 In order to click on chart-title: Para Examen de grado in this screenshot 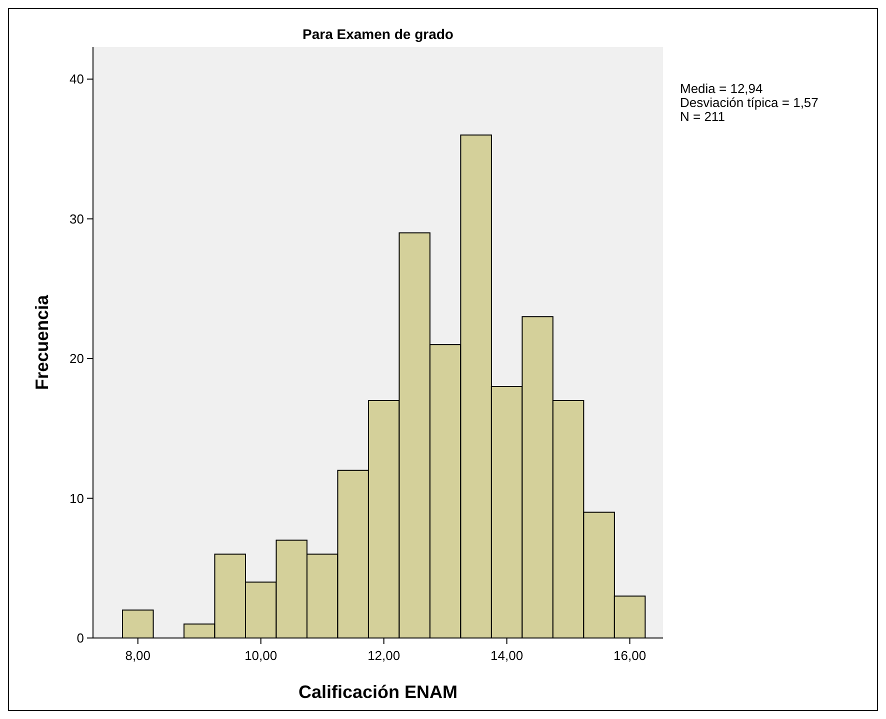, I will do `click(378, 34)`.